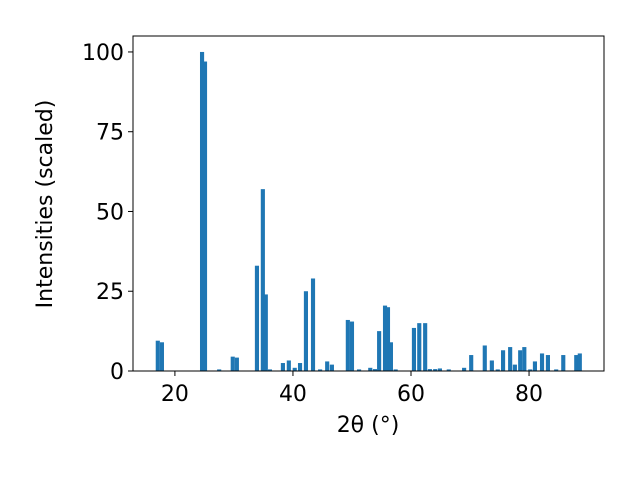 This screenshot has height=480, width=640. What do you see at coordinates (117, 372) in the screenshot?
I see `y-tick-label: 0` at bounding box center [117, 372].